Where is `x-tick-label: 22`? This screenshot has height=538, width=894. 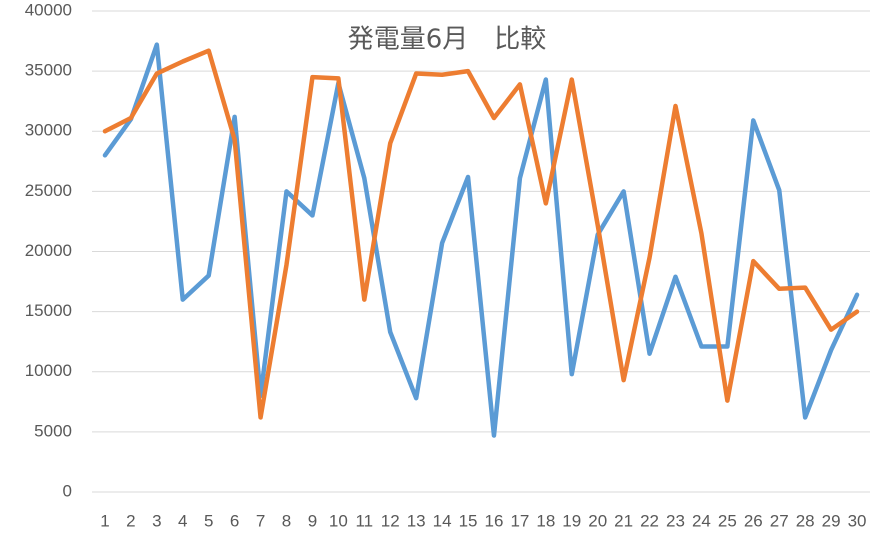
x-tick-label: 22 is located at coordinates (649, 520).